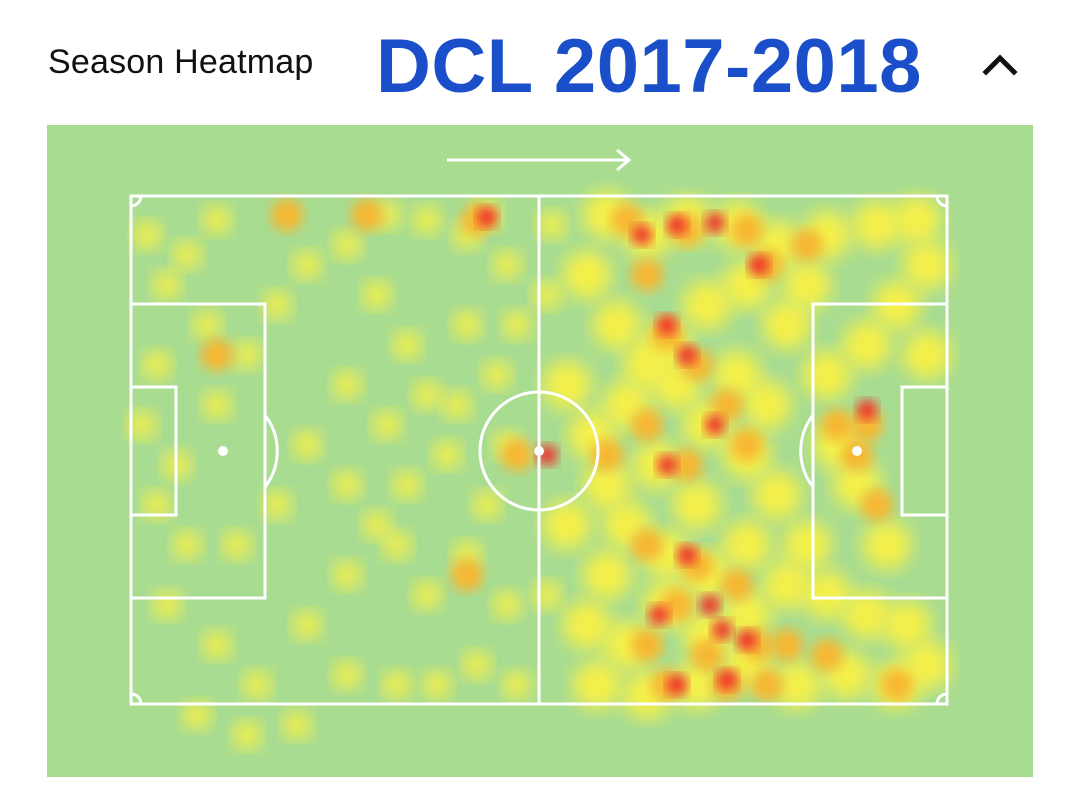 This screenshot has height=804, width=1080. I want to click on chevron-up-icon, so click(1000, 64).